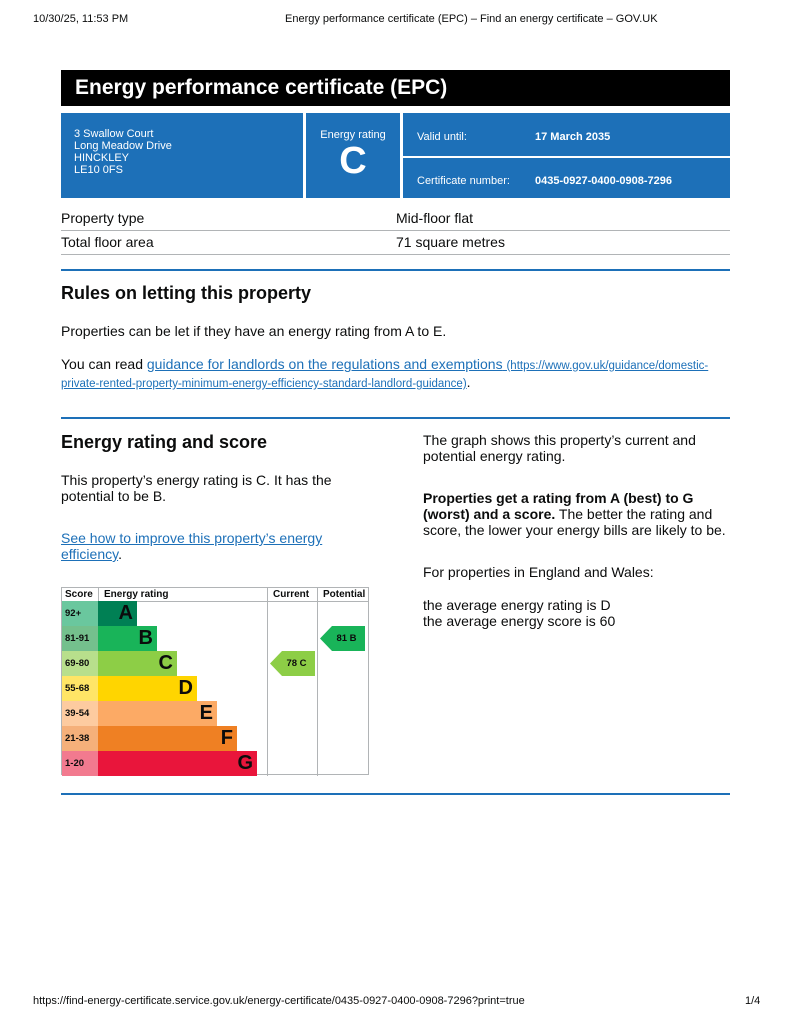  I want to click on address-line: HINCKLEY, so click(102, 158).